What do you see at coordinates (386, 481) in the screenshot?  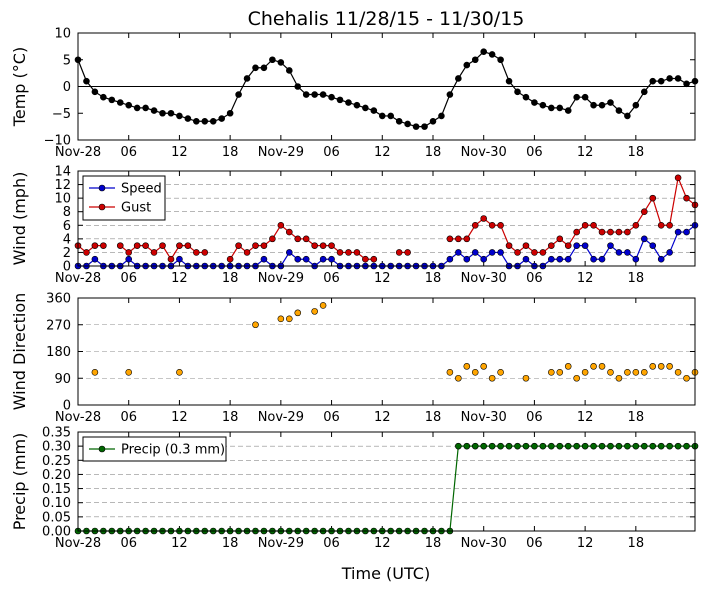 I see `plot-frame` at bounding box center [386, 481].